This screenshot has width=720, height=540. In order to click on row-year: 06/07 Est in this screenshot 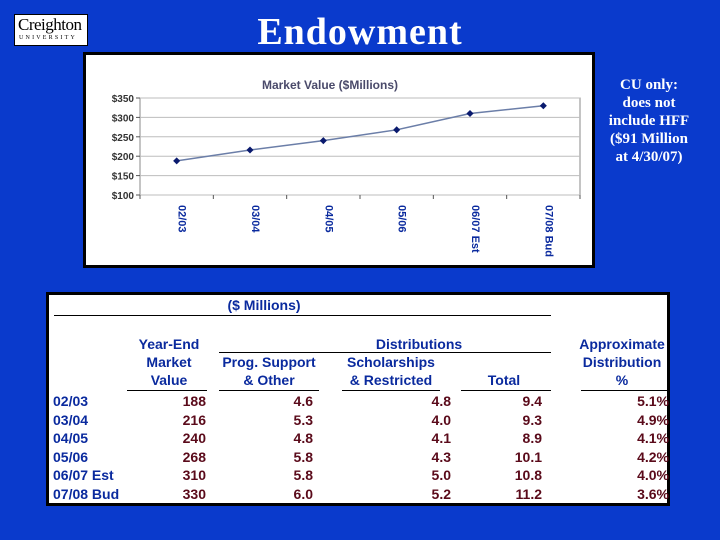, I will do `click(83, 475)`.